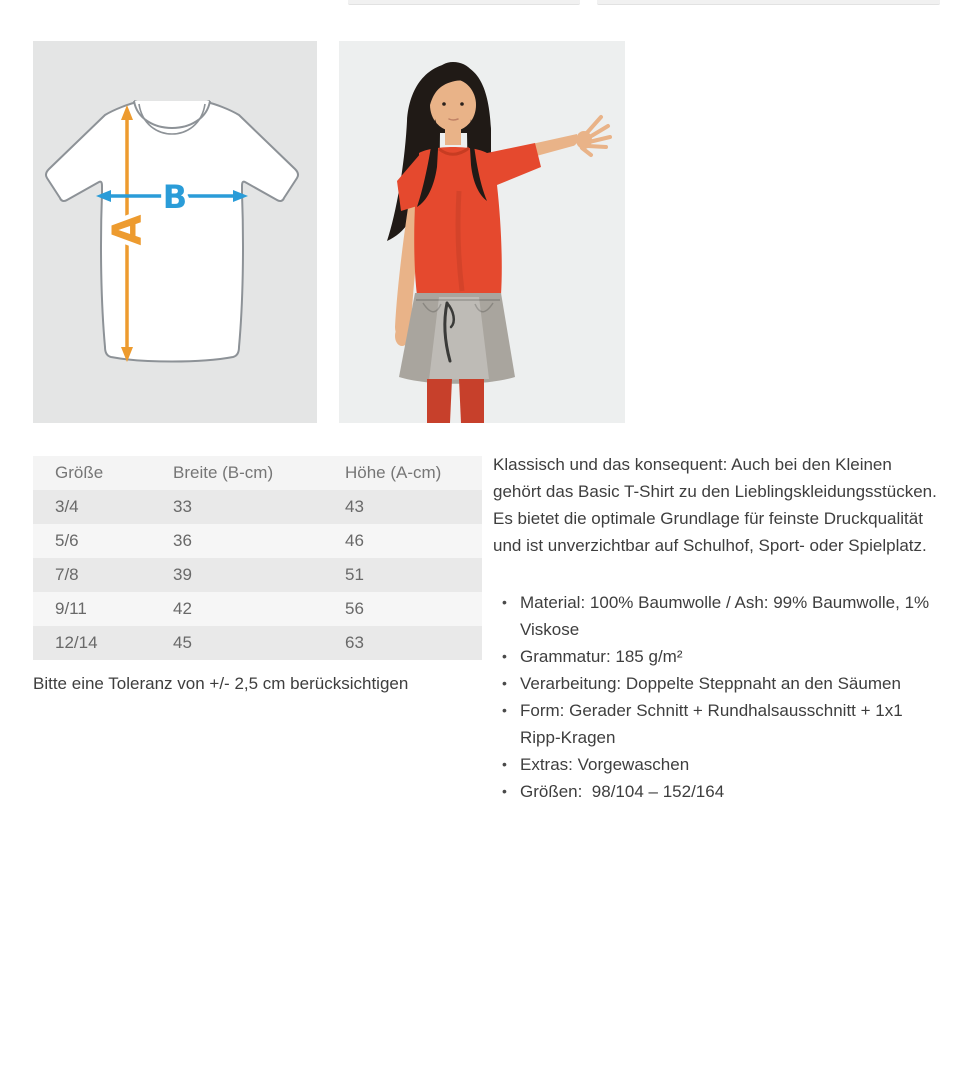  I want to click on cell-size: 3/4, so click(67, 506).